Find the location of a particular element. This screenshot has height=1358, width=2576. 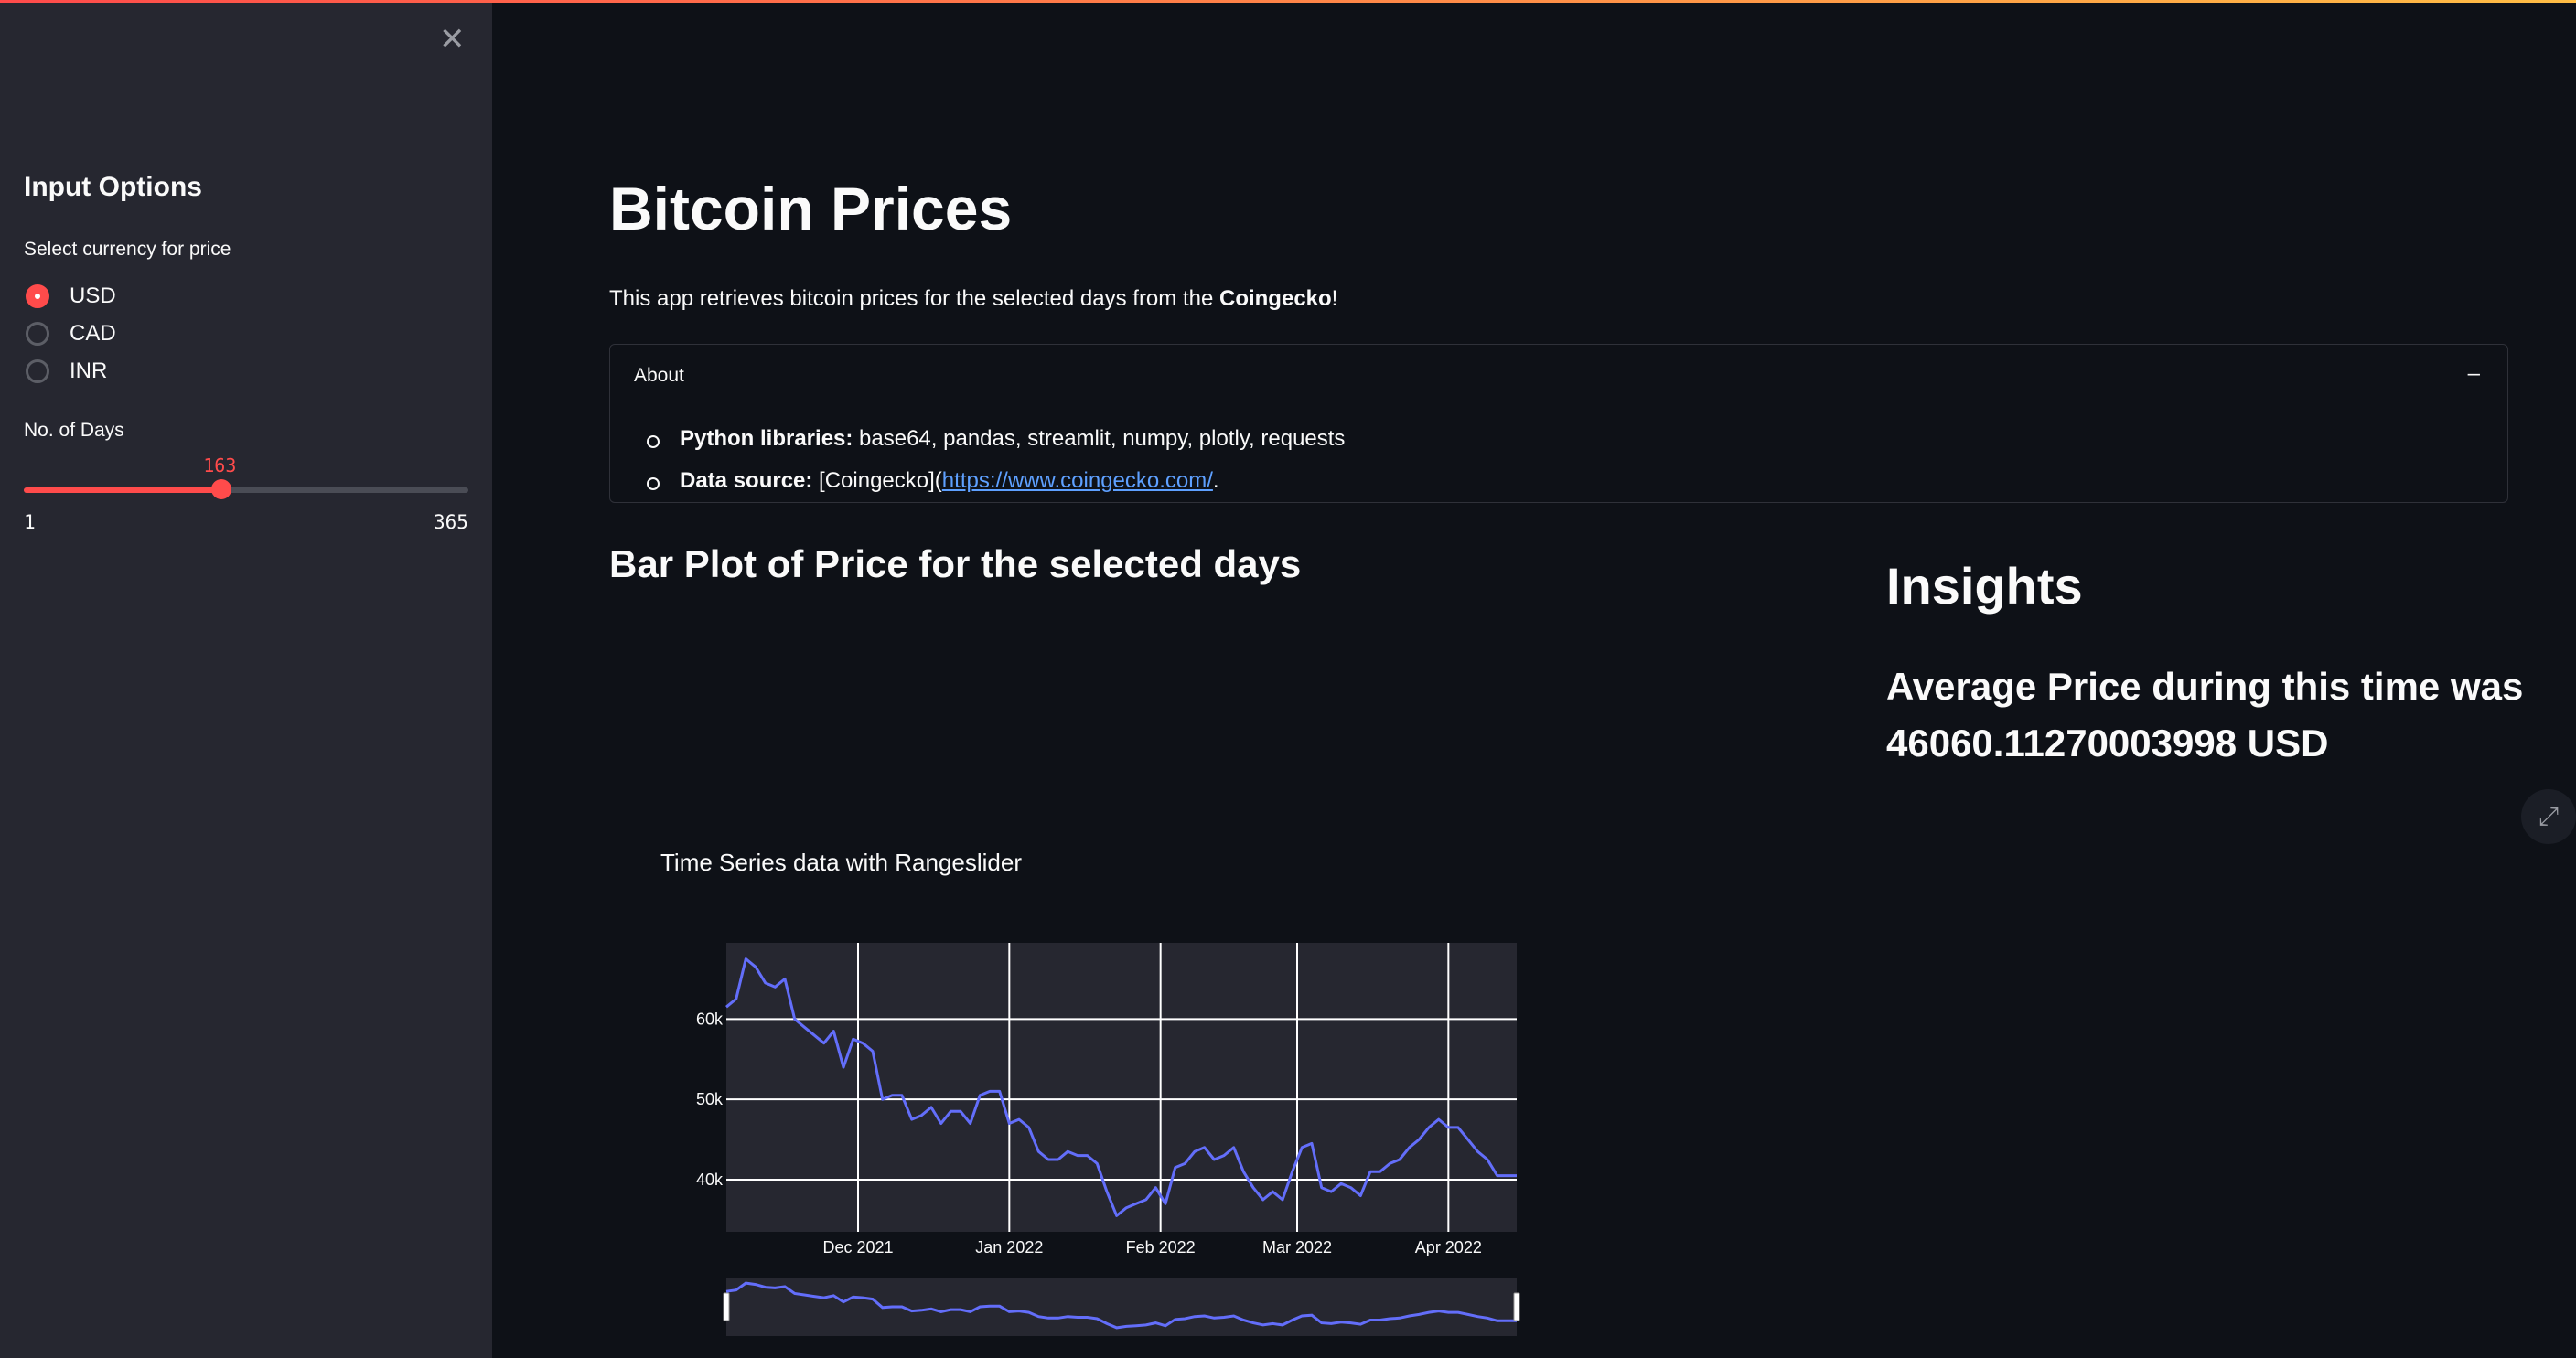

rangeslider-right-handle is located at coordinates (1516, 1306).